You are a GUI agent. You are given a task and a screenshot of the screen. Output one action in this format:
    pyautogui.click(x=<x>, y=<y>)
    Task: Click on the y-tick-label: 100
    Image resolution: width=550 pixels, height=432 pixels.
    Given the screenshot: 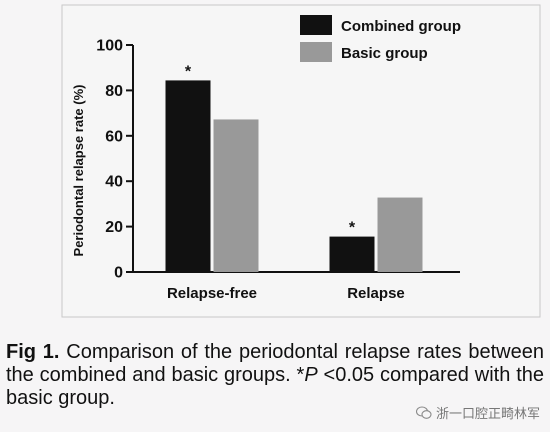 What is the action you would take?
    pyautogui.click(x=109, y=46)
    